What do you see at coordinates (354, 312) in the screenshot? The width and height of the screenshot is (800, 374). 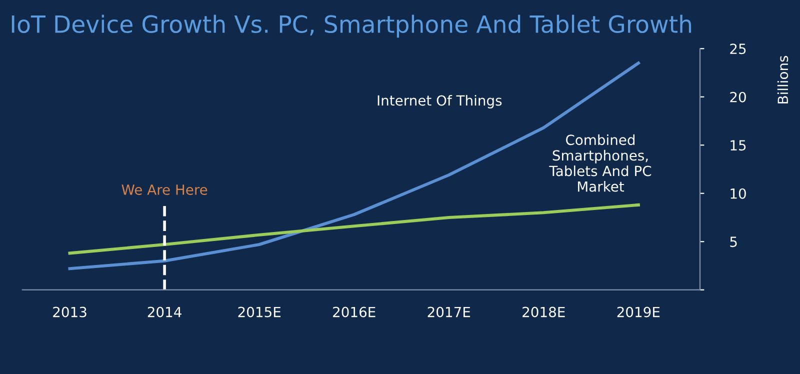 I see `x-tick-label: 2016E` at bounding box center [354, 312].